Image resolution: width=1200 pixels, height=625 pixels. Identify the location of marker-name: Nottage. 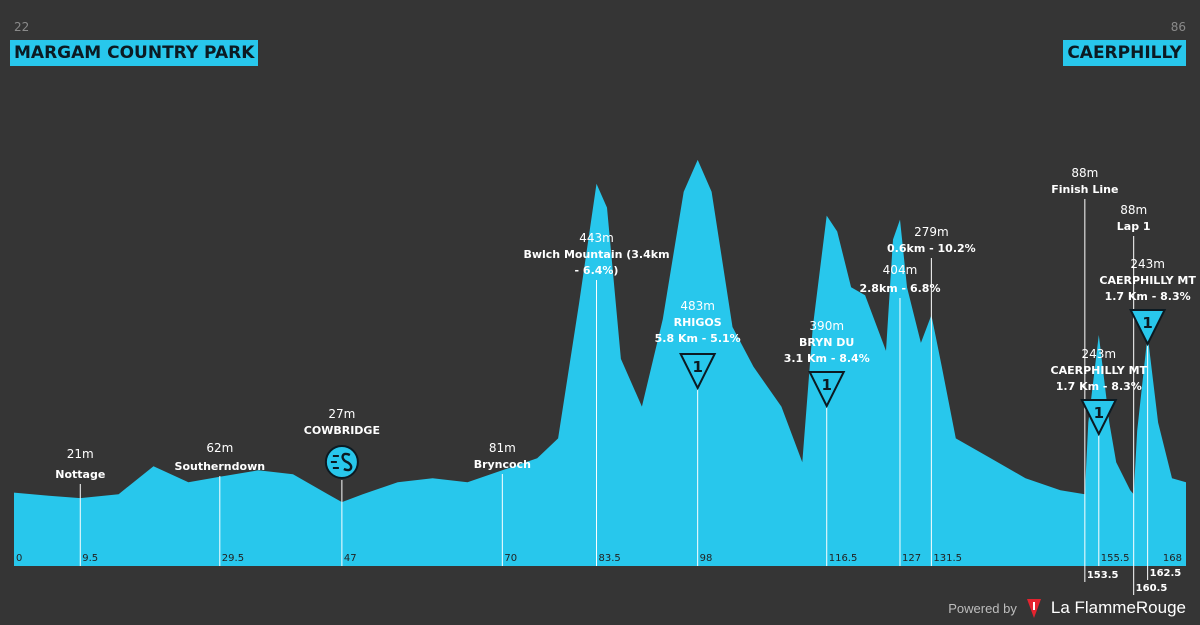
(80, 474).